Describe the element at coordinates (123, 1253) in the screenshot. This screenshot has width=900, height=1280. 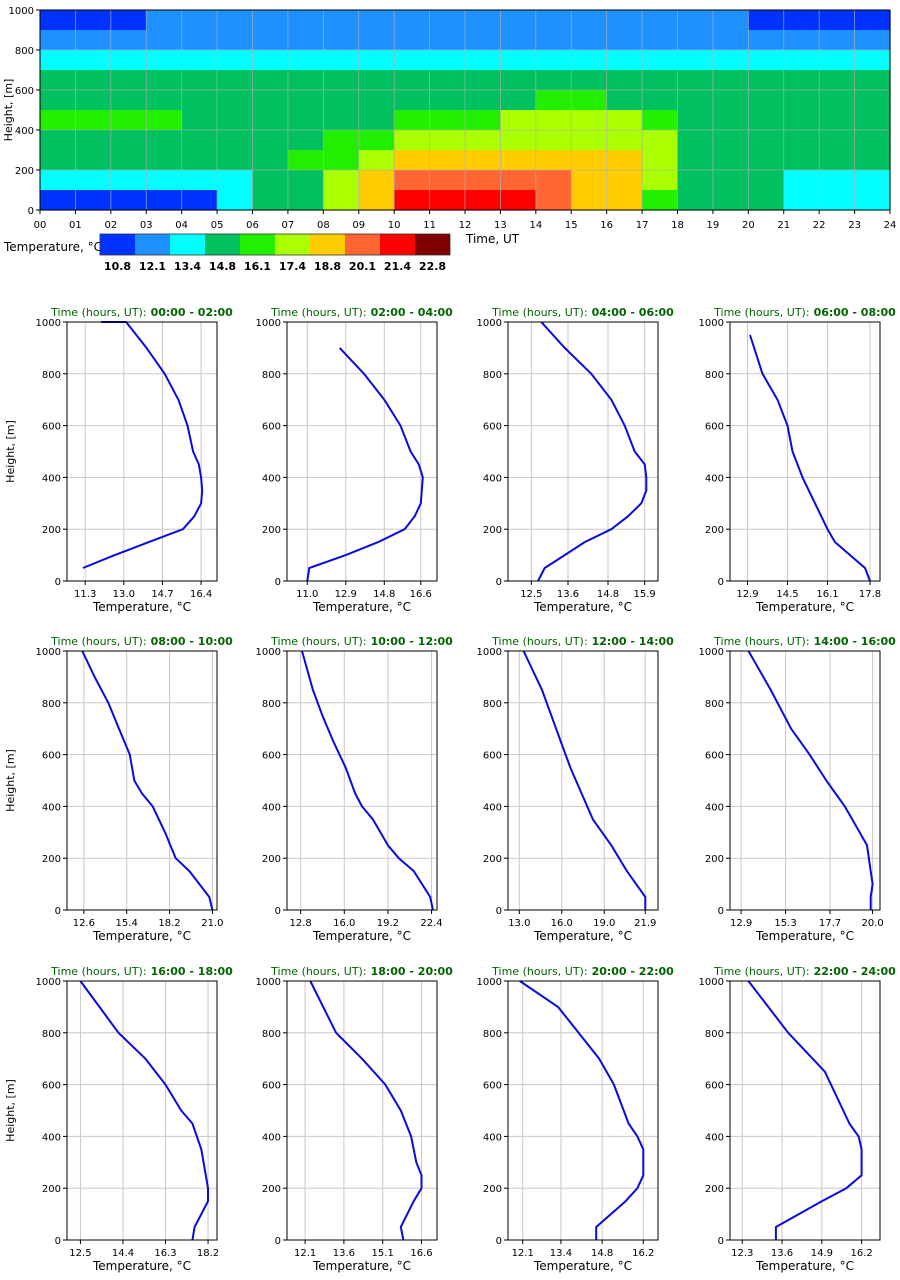
I see `profile-x-tick-label: 14.4` at that location.